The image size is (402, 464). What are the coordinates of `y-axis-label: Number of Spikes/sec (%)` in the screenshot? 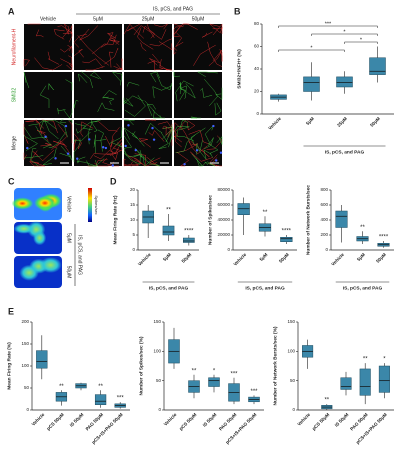 It's located at (141, 365).